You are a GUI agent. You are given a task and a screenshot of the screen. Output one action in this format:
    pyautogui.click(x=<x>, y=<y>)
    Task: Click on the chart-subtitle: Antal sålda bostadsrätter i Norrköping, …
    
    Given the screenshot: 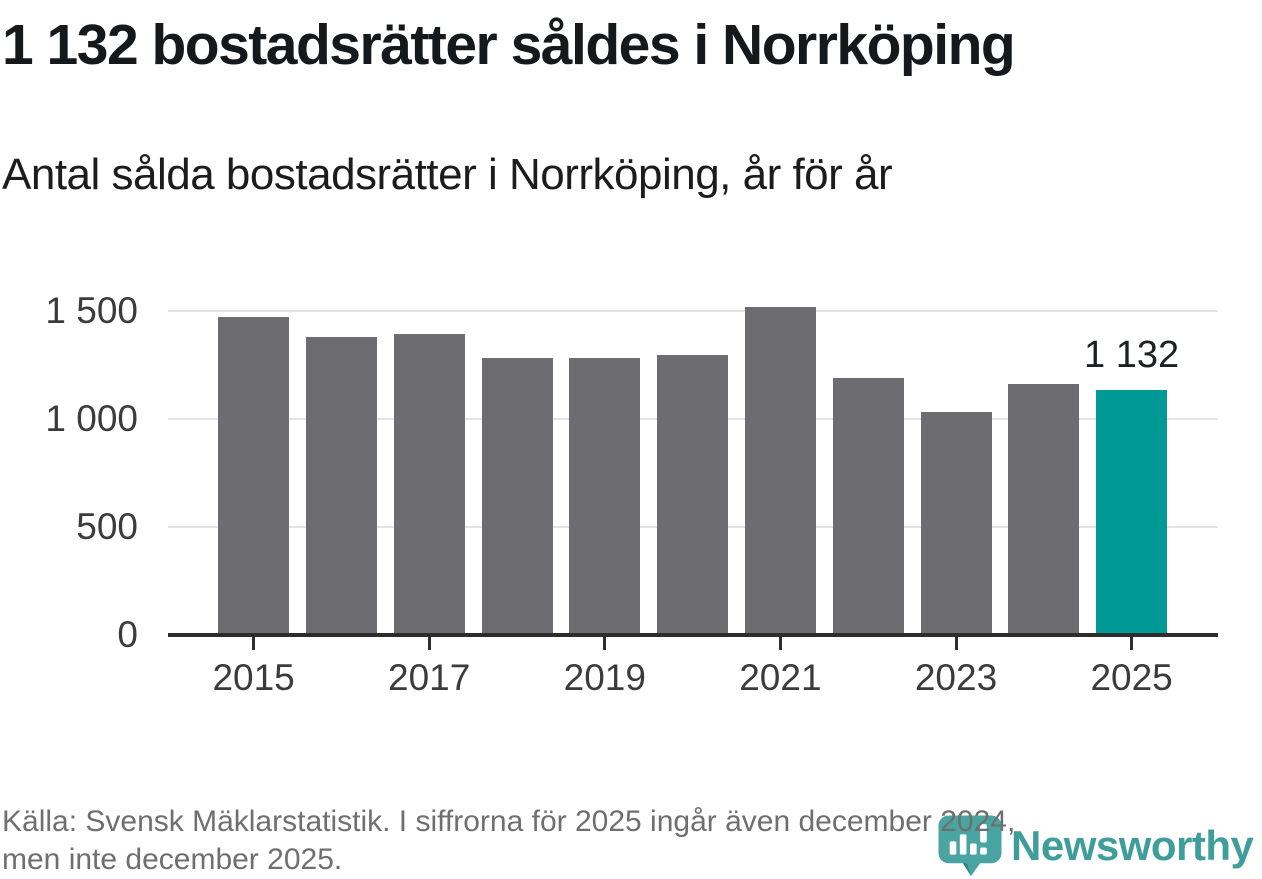 What is the action you would take?
    pyautogui.click(x=447, y=174)
    